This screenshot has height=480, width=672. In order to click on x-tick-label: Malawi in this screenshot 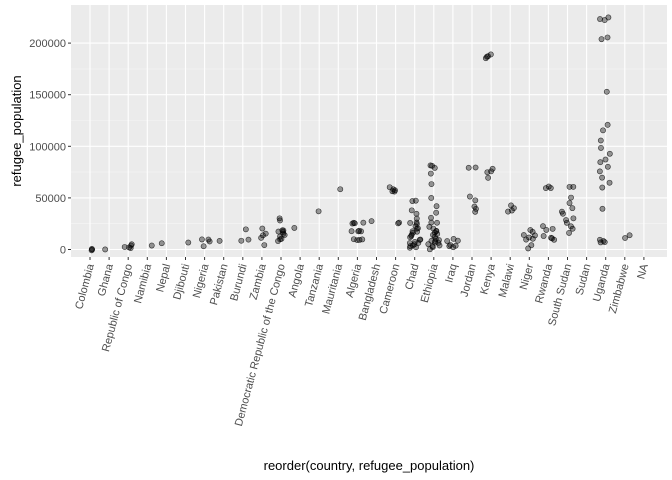, I will do `click(507, 281)`.